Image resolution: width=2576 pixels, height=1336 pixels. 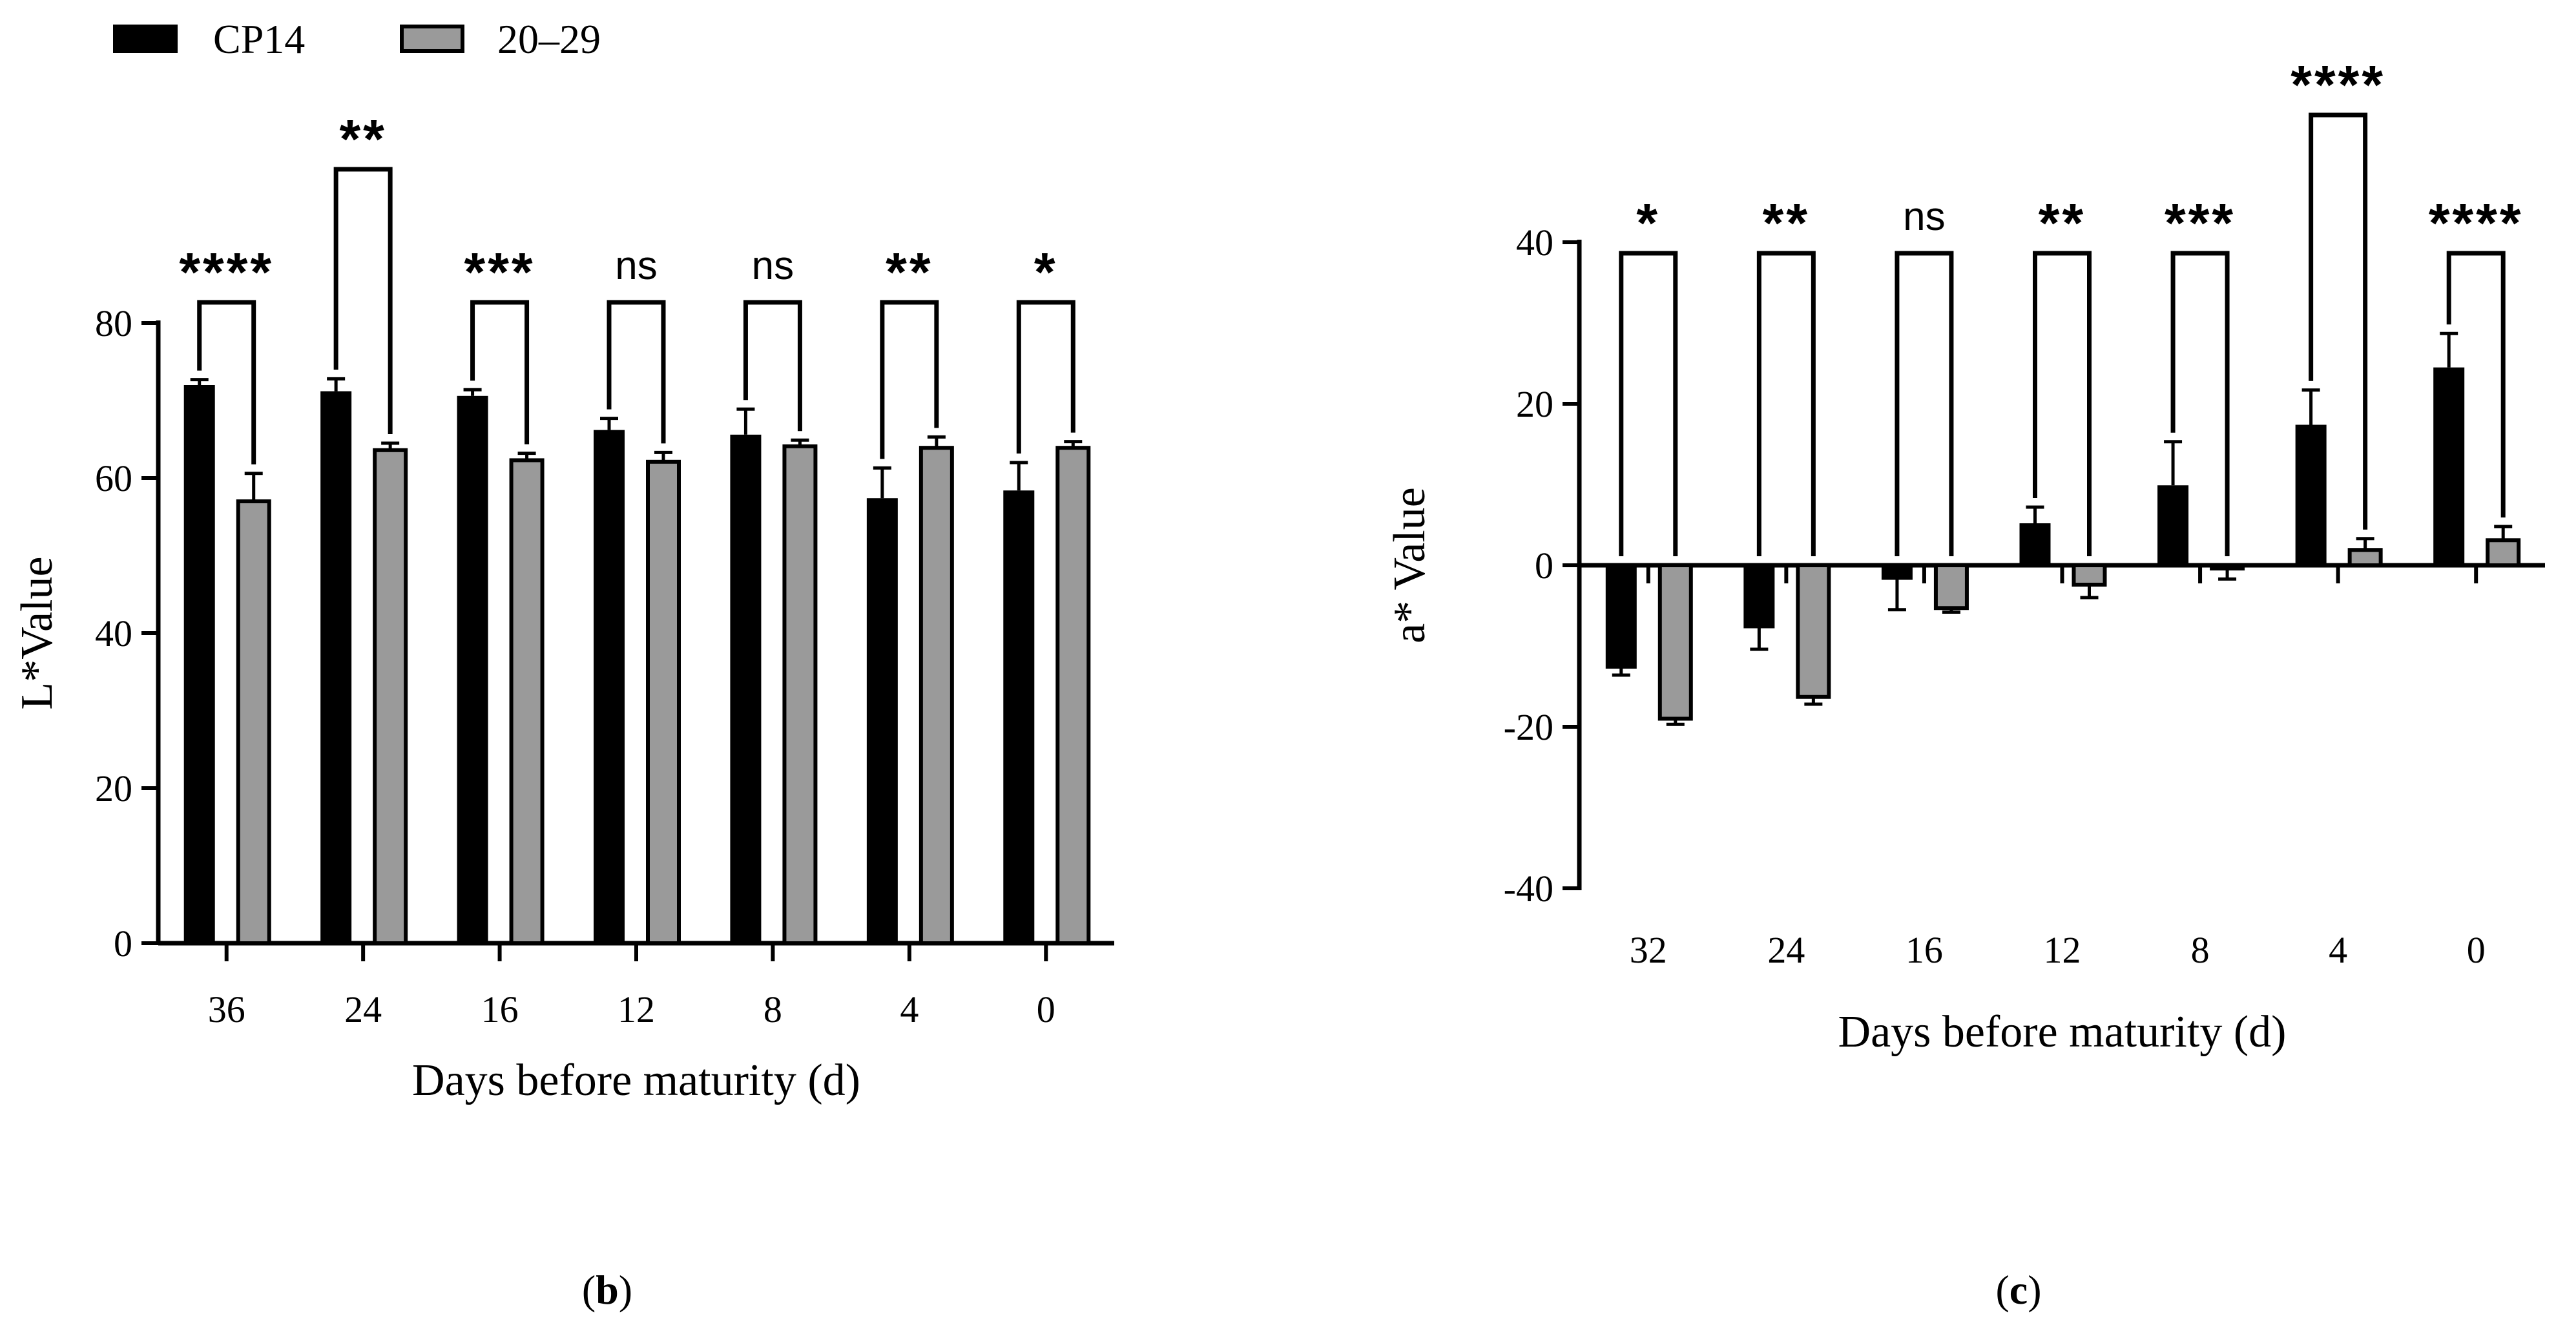 I want to click on panel-label-c: (c), so click(x=2018, y=1290).